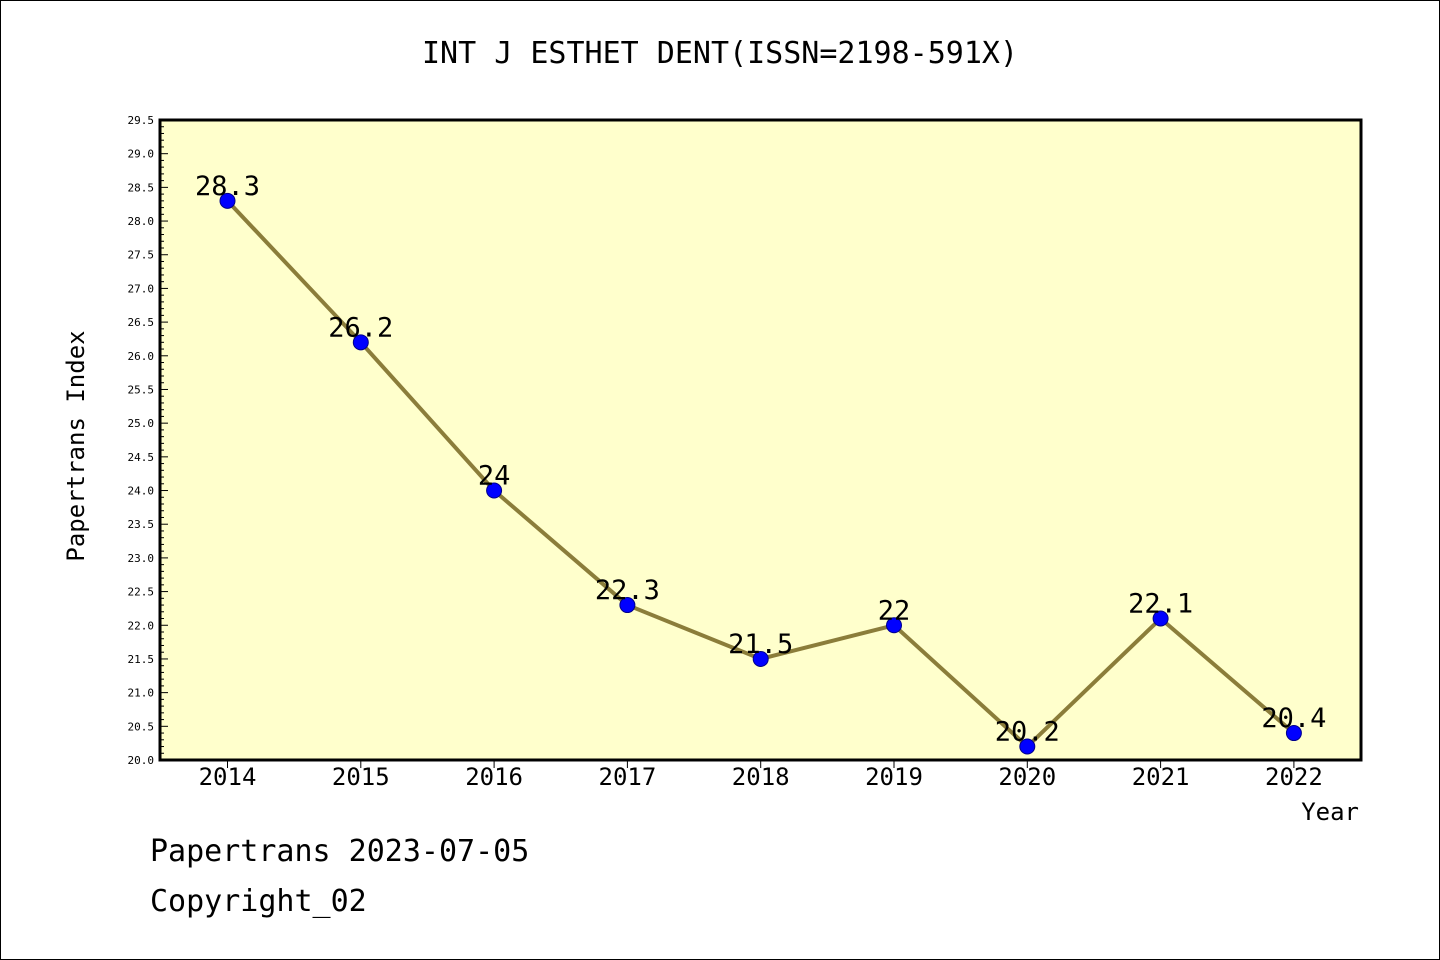 The width and height of the screenshot is (1440, 960). Describe the element at coordinates (894, 777) in the screenshot. I see `x-tick-label: 2019` at that location.